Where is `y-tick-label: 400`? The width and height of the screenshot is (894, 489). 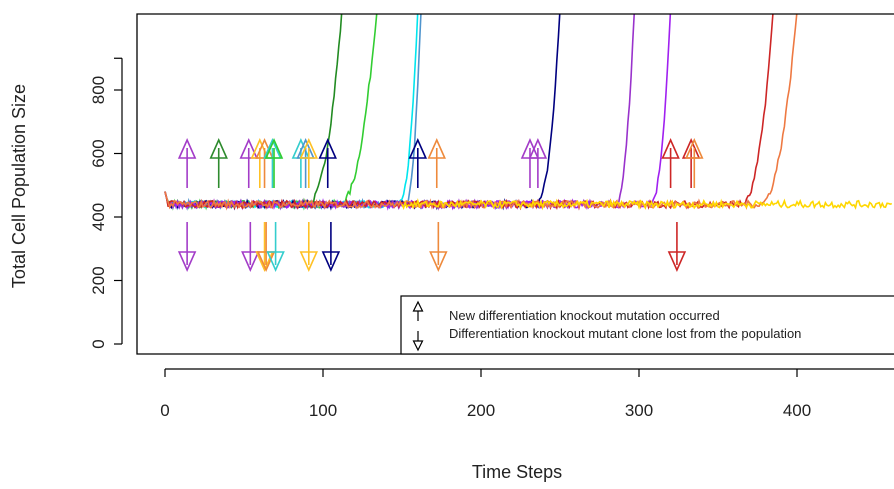 y-tick-label: 400 is located at coordinates (98, 217).